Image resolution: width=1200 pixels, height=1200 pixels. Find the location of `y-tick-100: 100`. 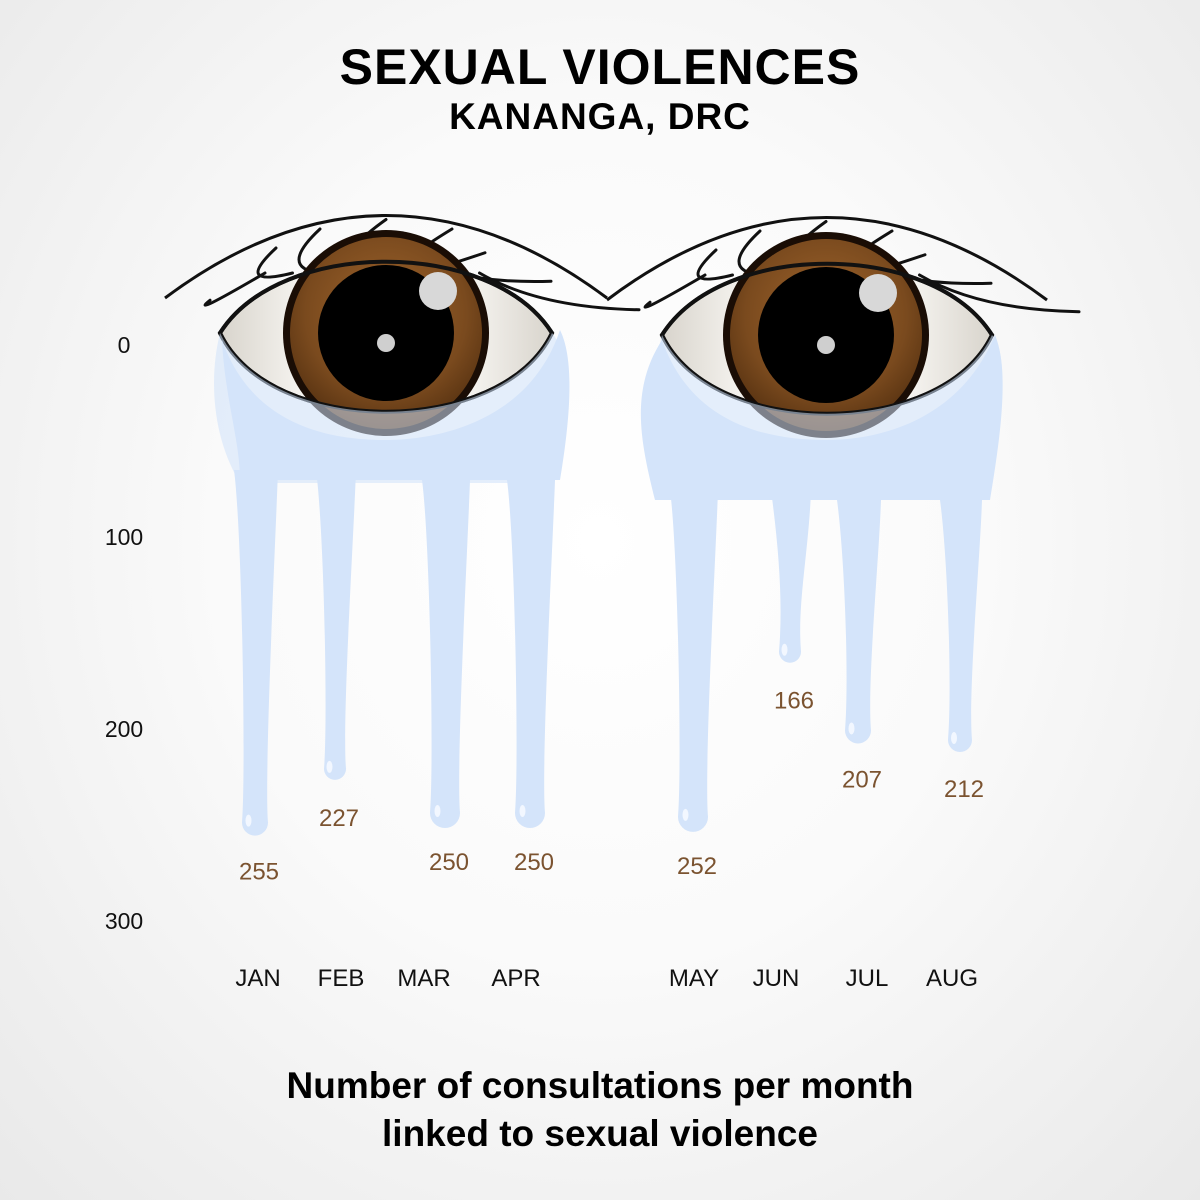

y-tick-100: 100 is located at coordinates (124, 537).